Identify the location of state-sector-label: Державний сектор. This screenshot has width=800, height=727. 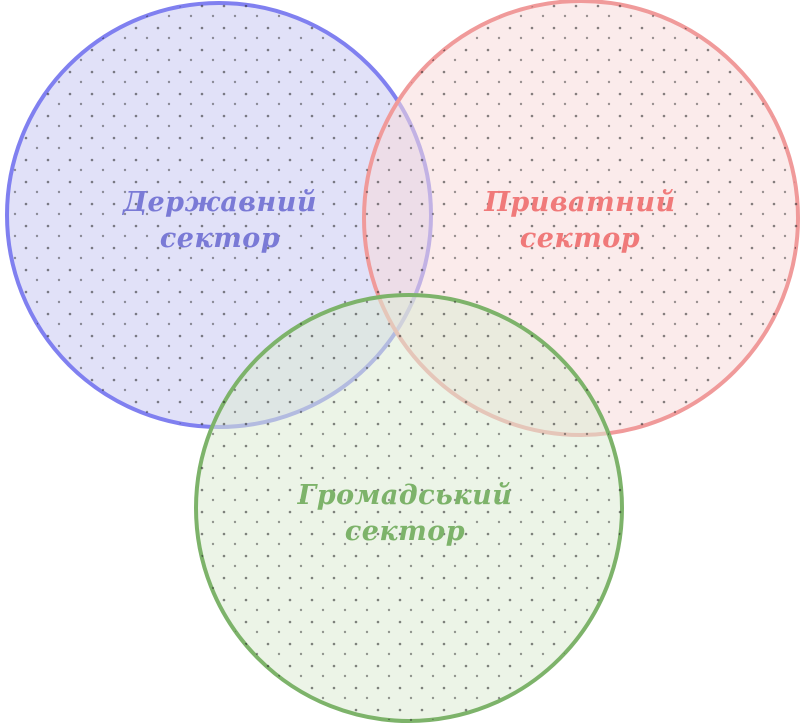
(220, 221).